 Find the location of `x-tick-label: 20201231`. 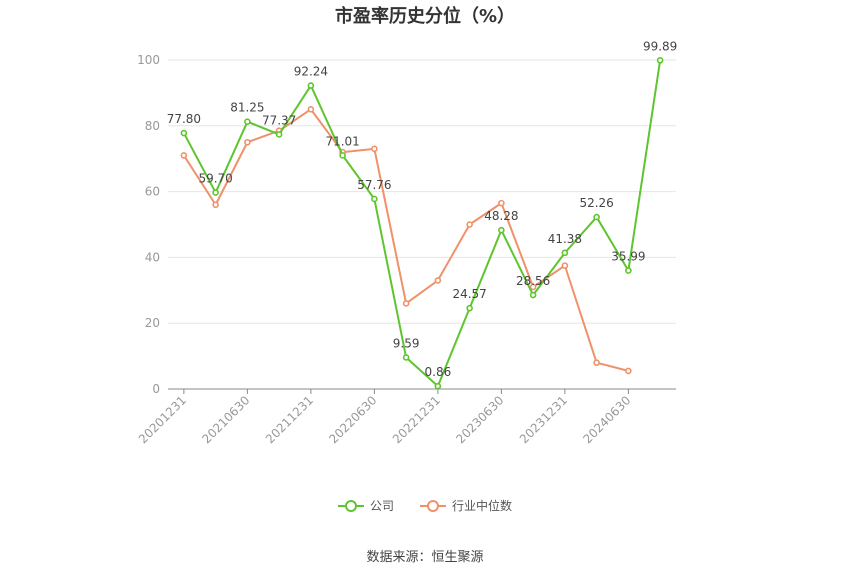

x-tick-label: 20201231 is located at coordinates (162, 419).